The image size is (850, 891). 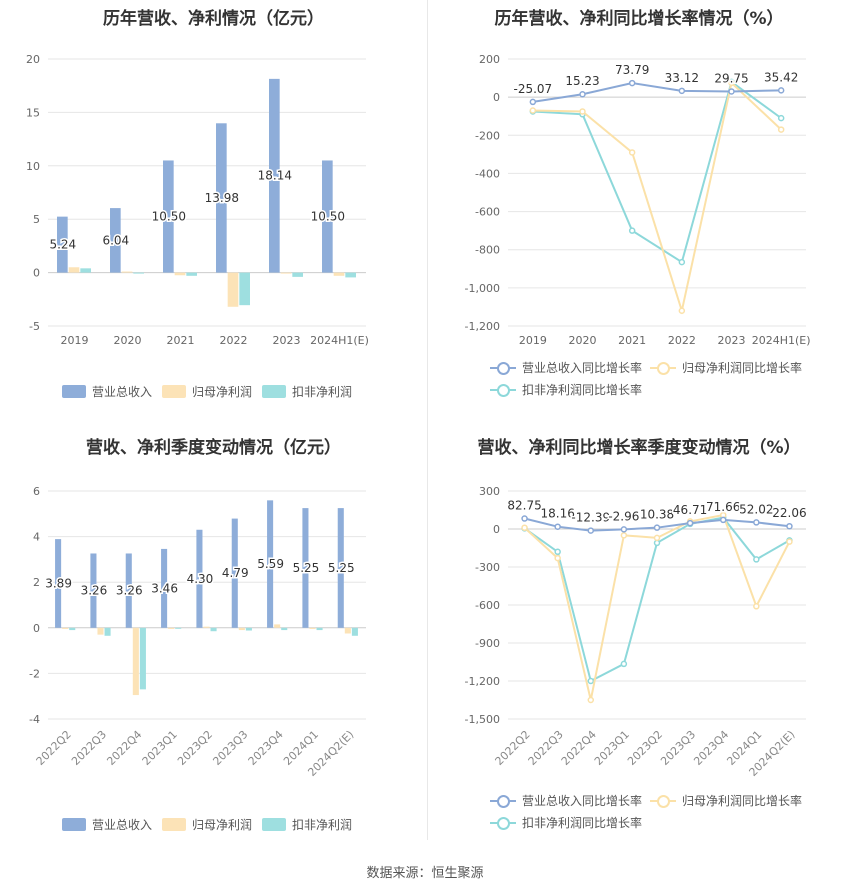 What do you see at coordinates (33, 59) in the screenshot?
I see `y-tick-label: 20` at bounding box center [33, 59].